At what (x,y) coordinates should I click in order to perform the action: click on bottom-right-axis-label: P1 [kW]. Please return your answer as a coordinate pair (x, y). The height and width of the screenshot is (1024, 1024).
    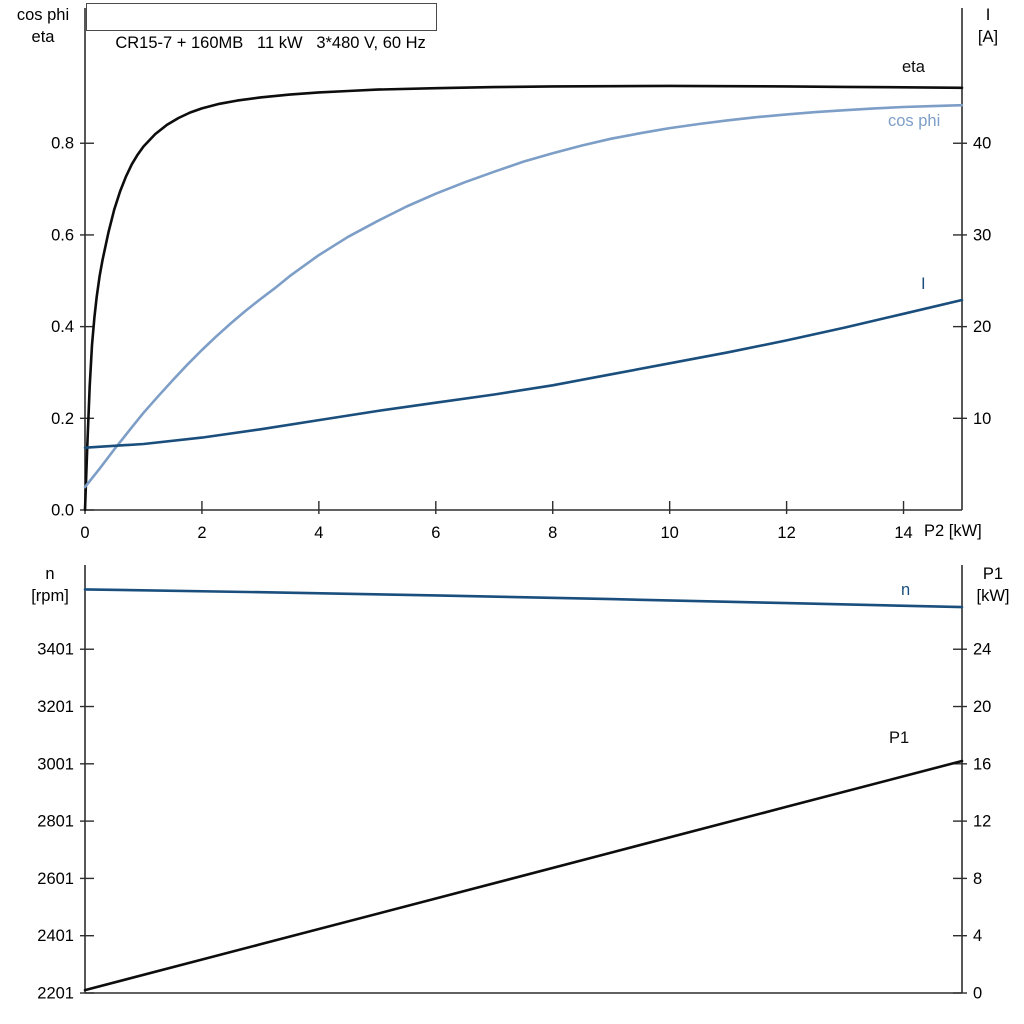
    Looking at the image, I should click on (993, 585).